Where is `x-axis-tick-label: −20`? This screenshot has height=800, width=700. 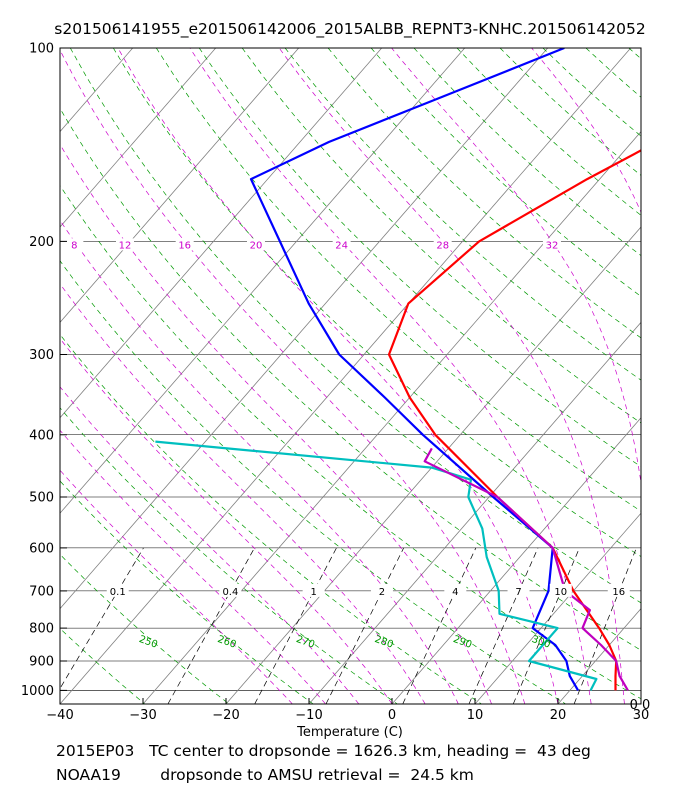
x-axis-tick-label: −20 is located at coordinates (225, 715).